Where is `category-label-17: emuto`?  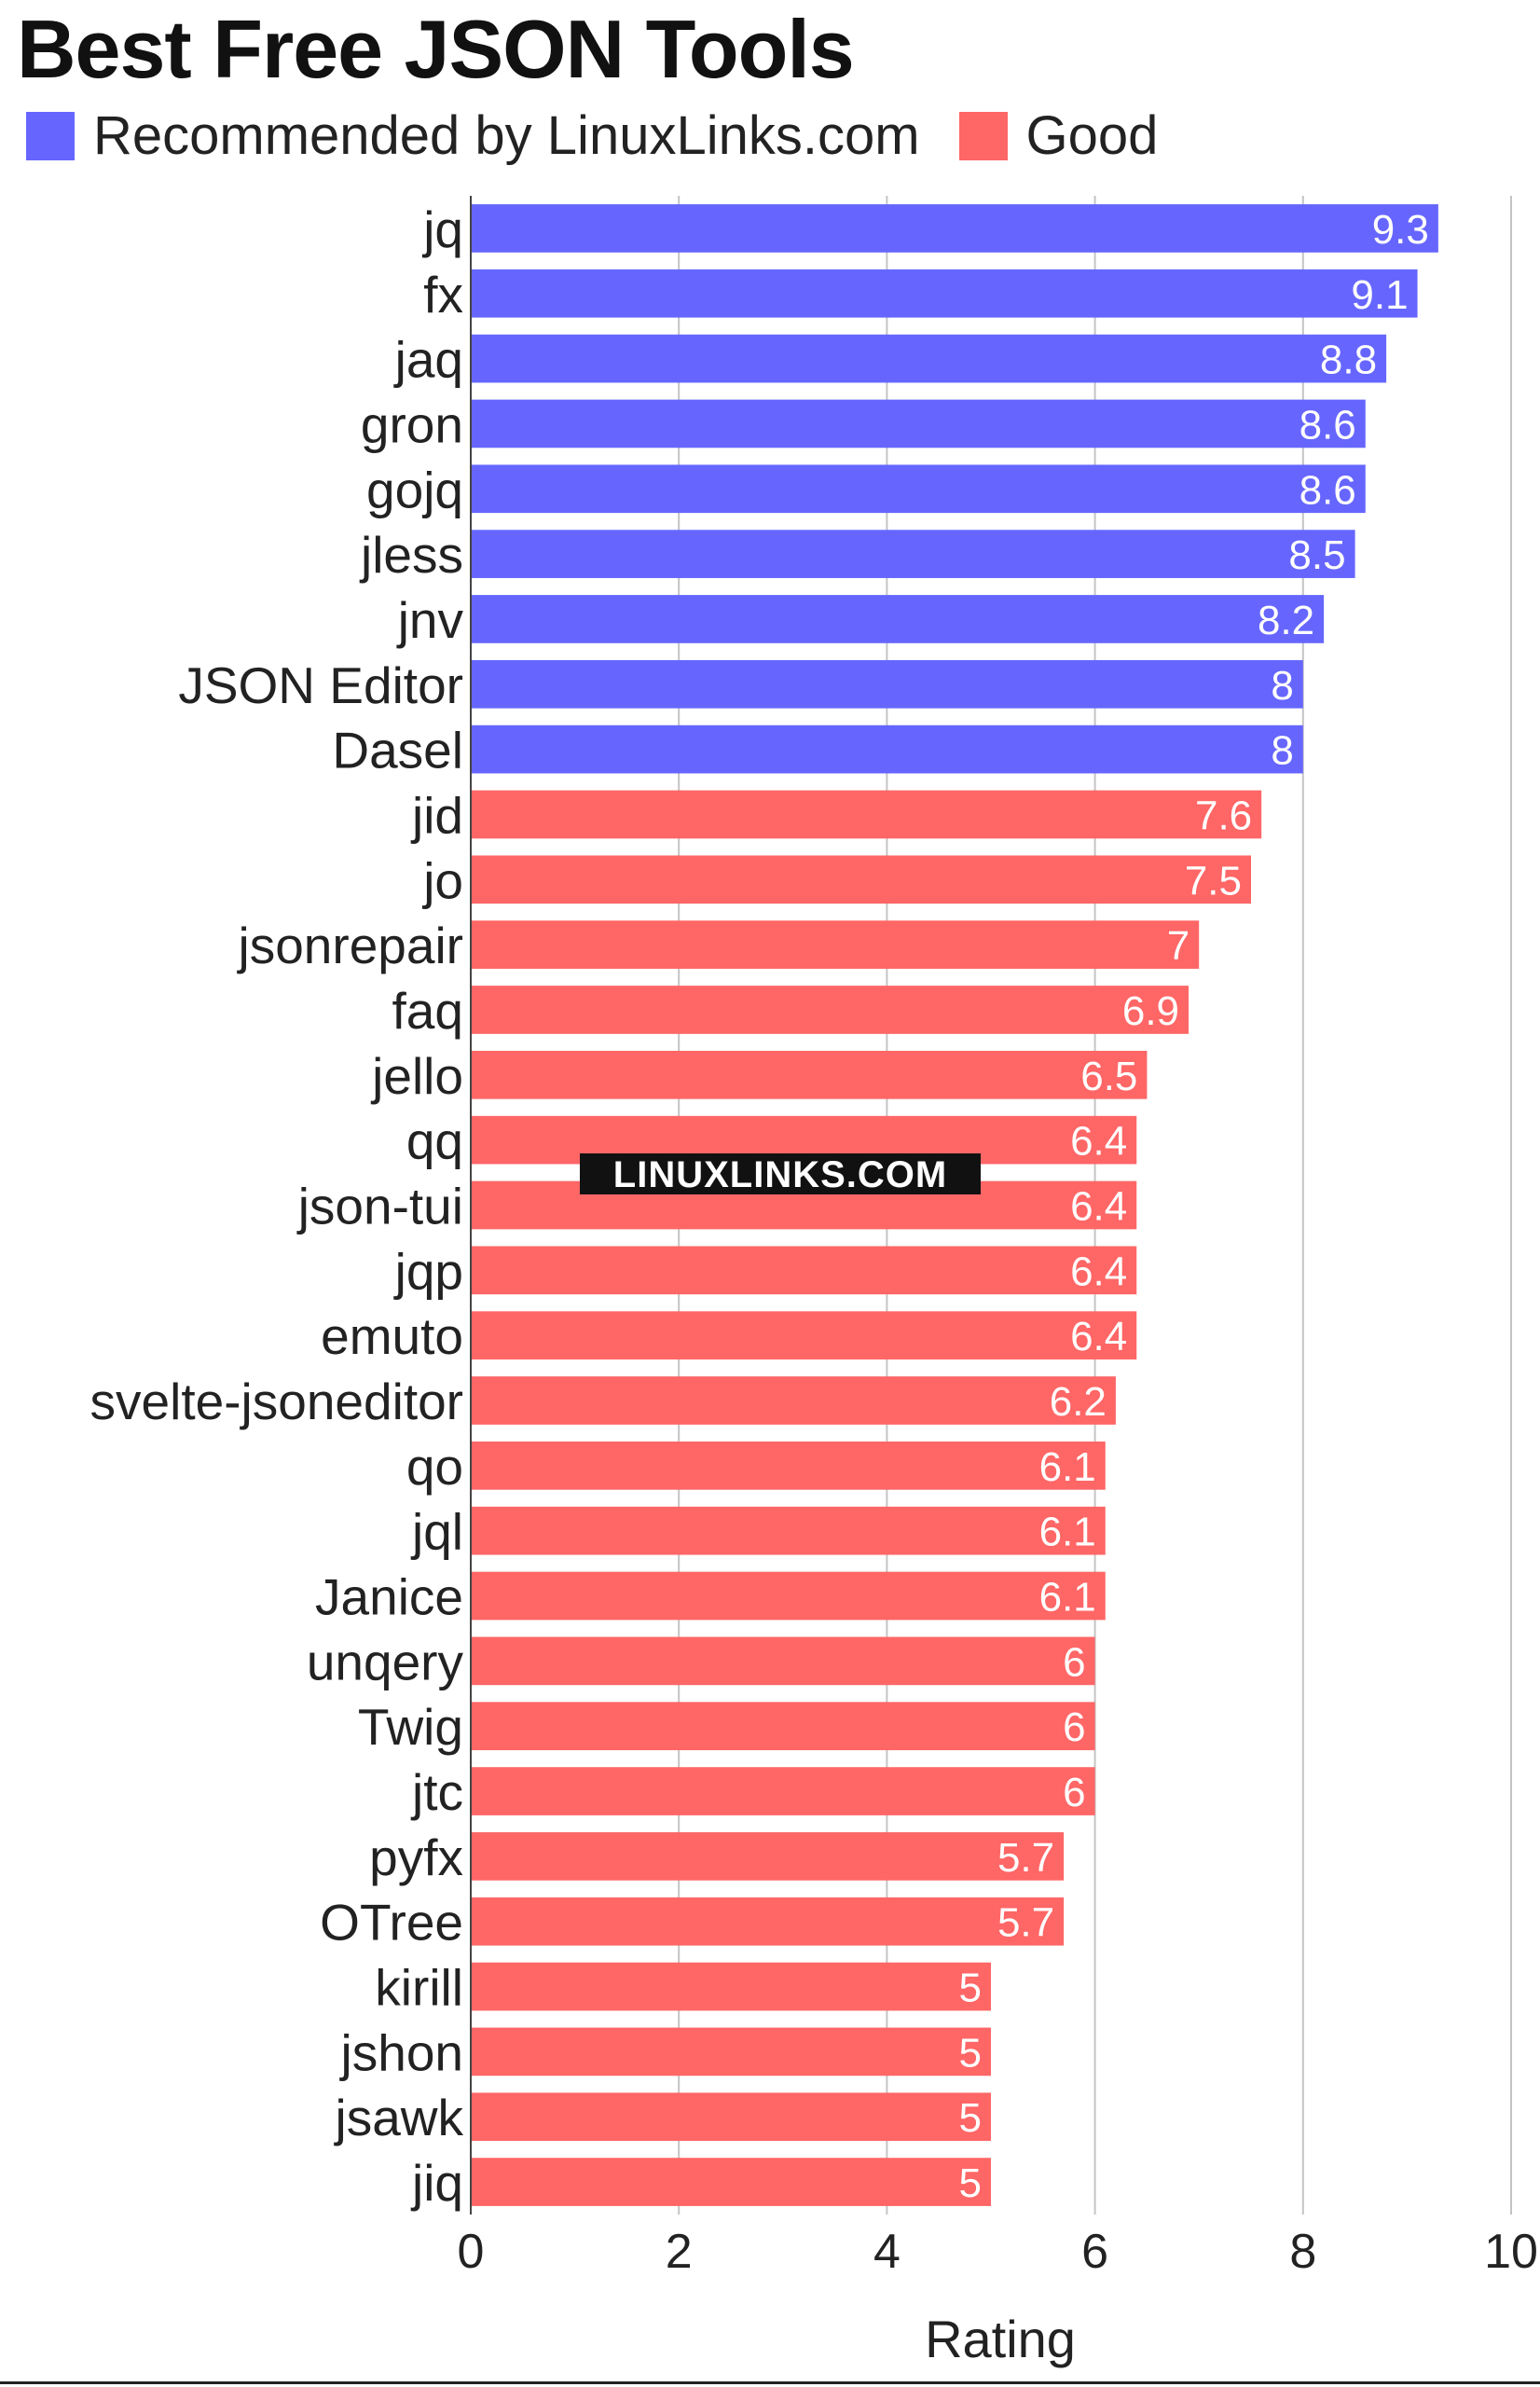 category-label-17: emuto is located at coordinates (392, 1336).